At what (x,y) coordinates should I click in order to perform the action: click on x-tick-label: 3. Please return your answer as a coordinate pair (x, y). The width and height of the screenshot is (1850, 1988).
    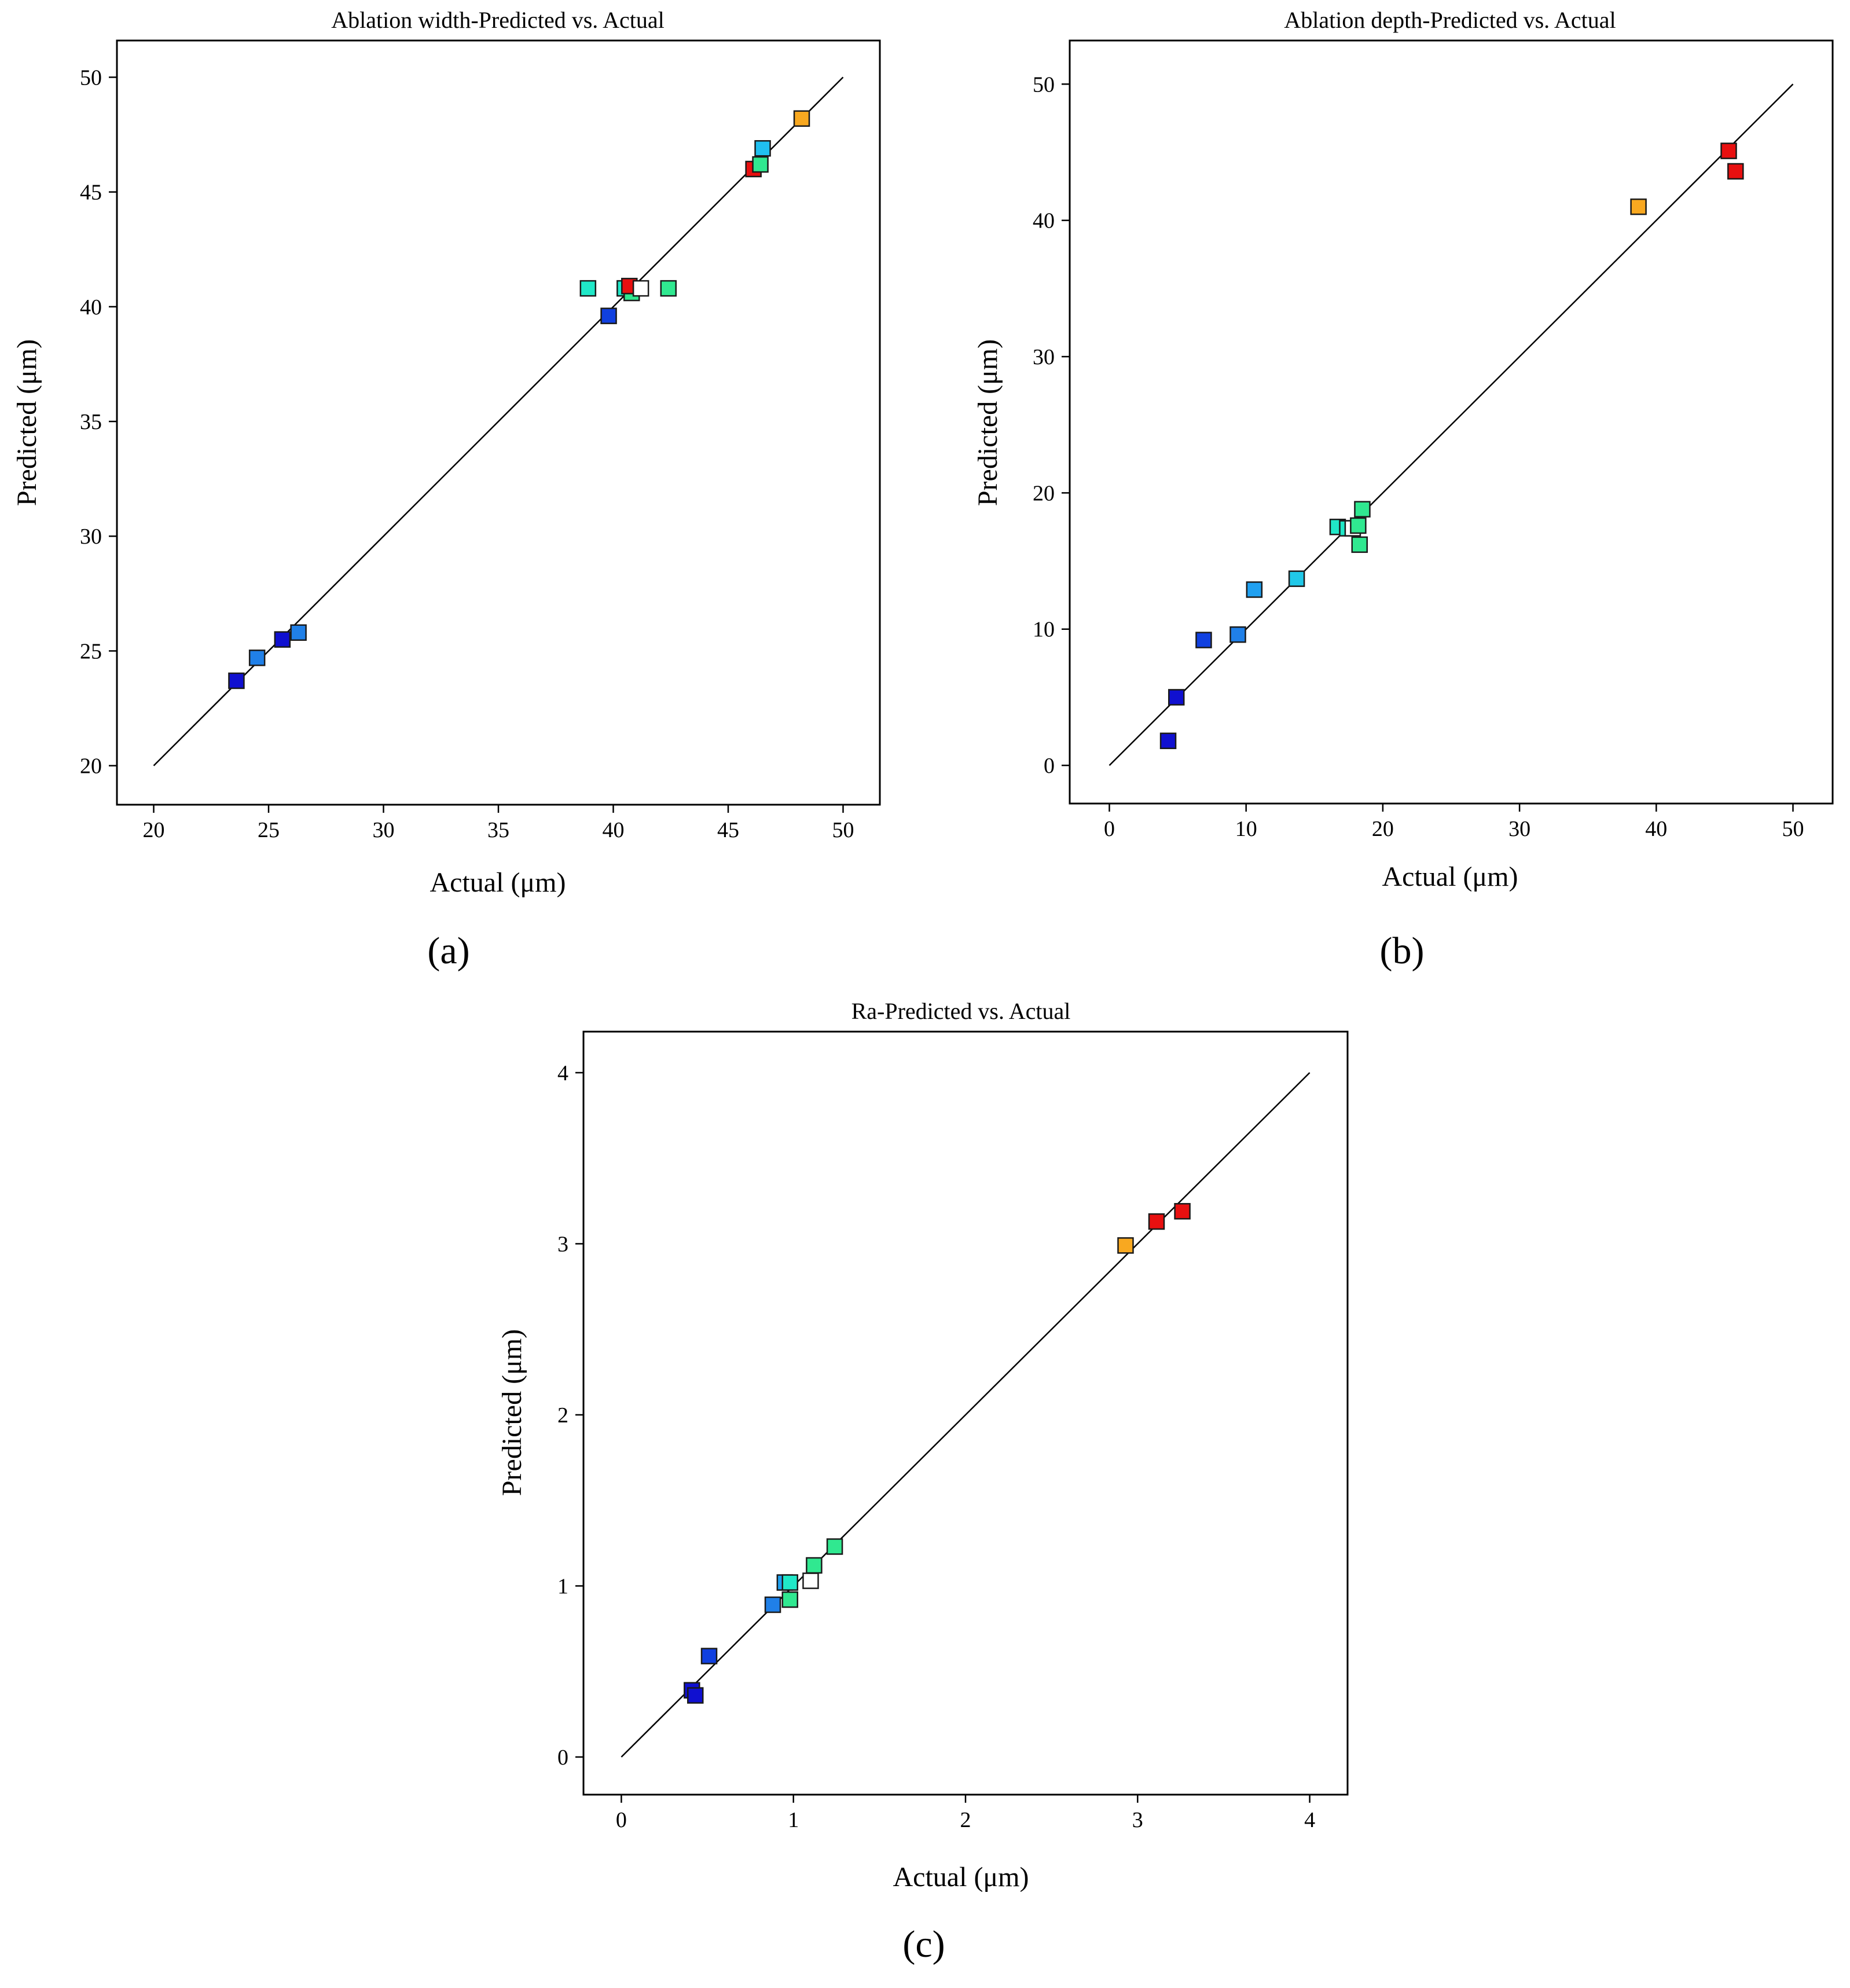
    Looking at the image, I should click on (1137, 1820).